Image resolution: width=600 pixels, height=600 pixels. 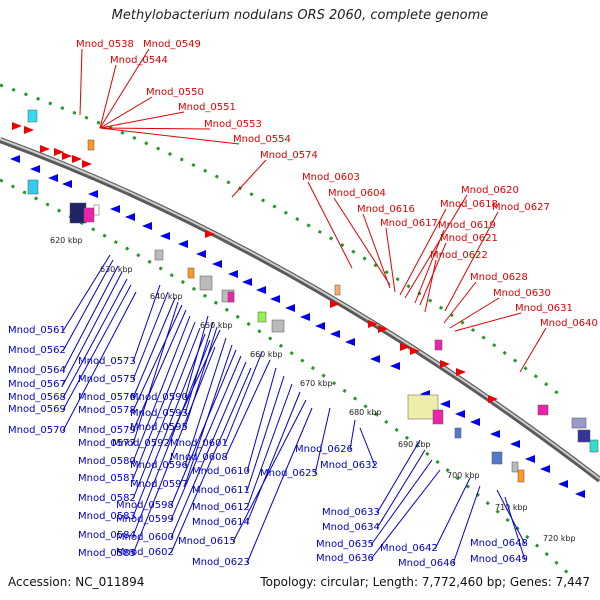 What do you see at coordinates (221, 471) in the screenshot?
I see `bottom-gene-label: Mnod_0610` at bounding box center [221, 471].